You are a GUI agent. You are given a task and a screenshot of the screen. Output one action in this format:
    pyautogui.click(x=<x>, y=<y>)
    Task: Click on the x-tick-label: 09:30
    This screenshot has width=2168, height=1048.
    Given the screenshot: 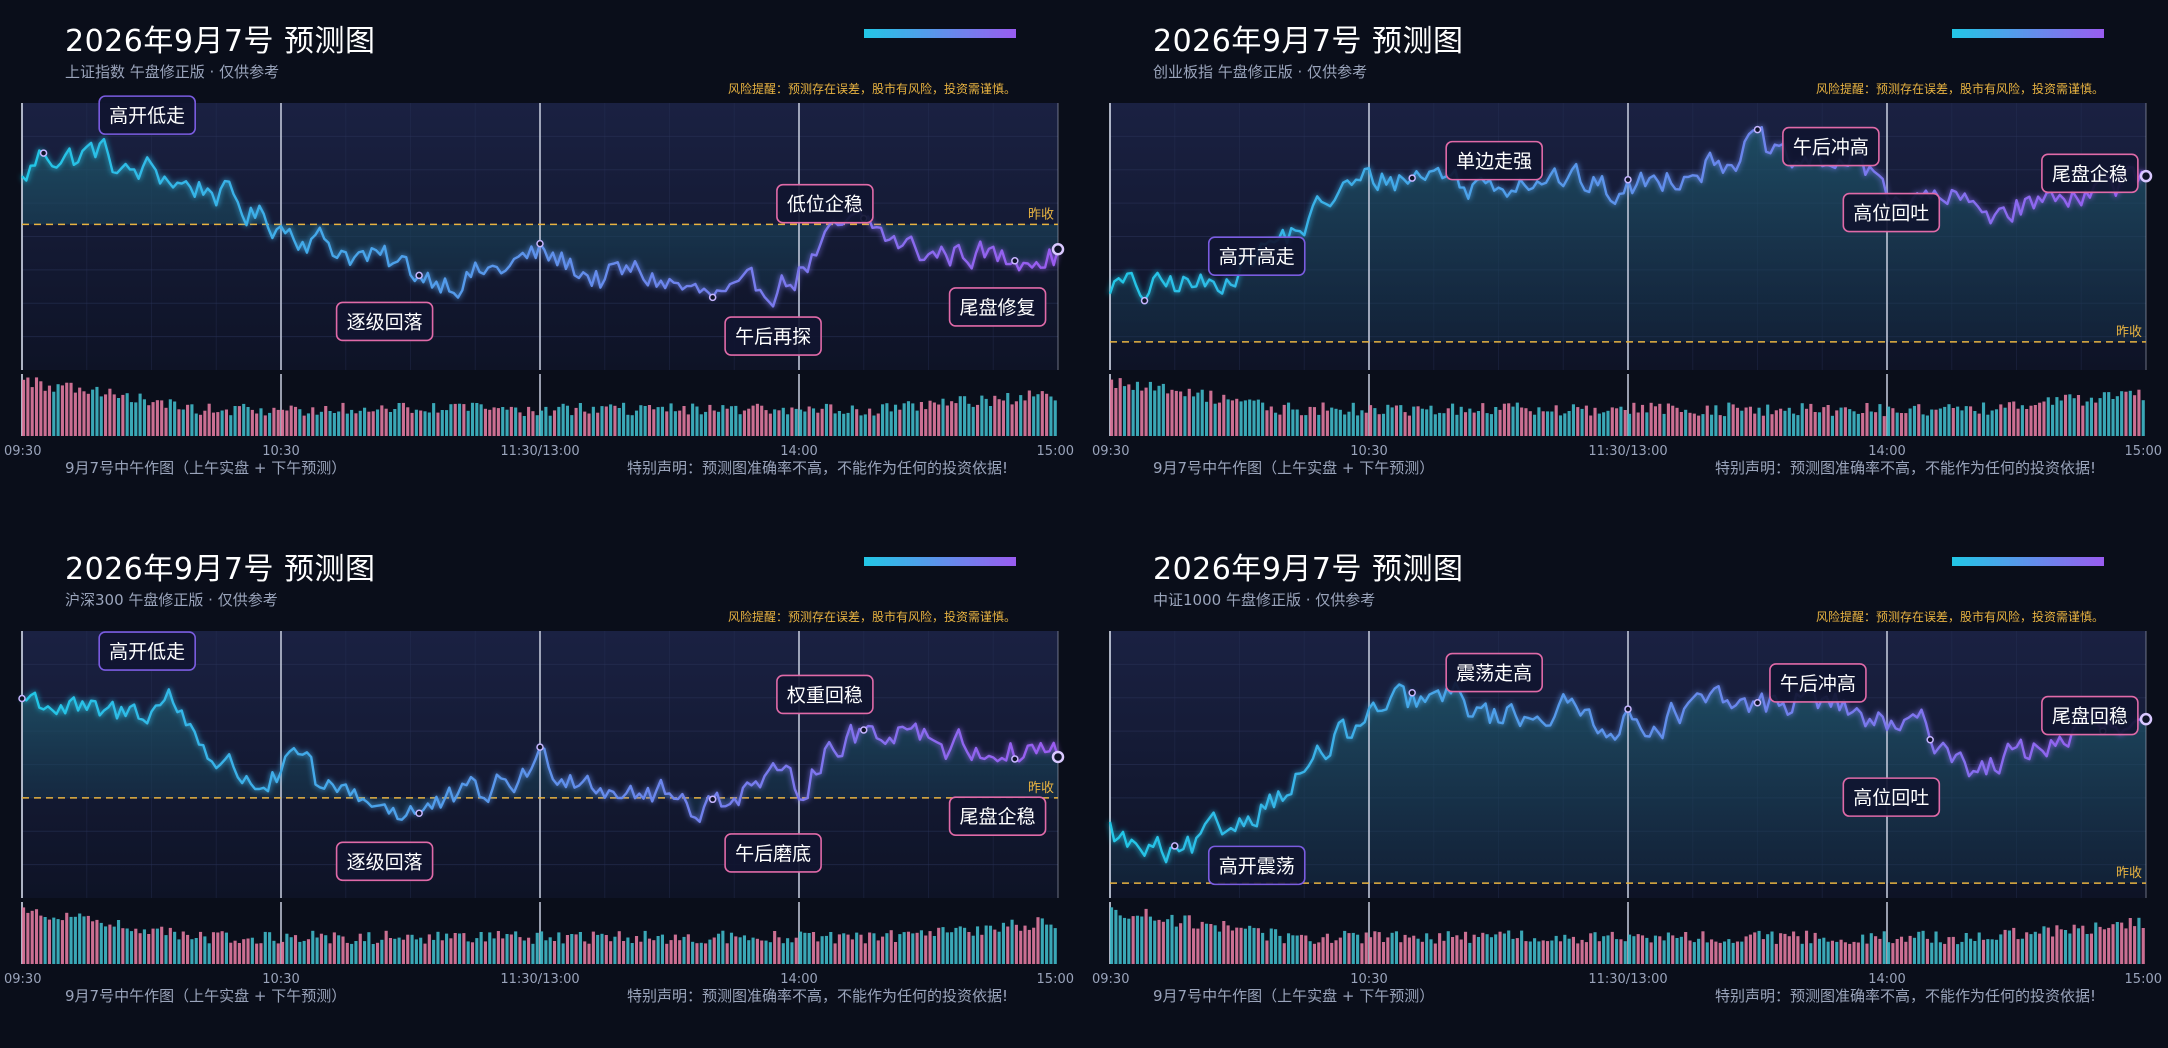 What is the action you would take?
    pyautogui.click(x=1110, y=979)
    